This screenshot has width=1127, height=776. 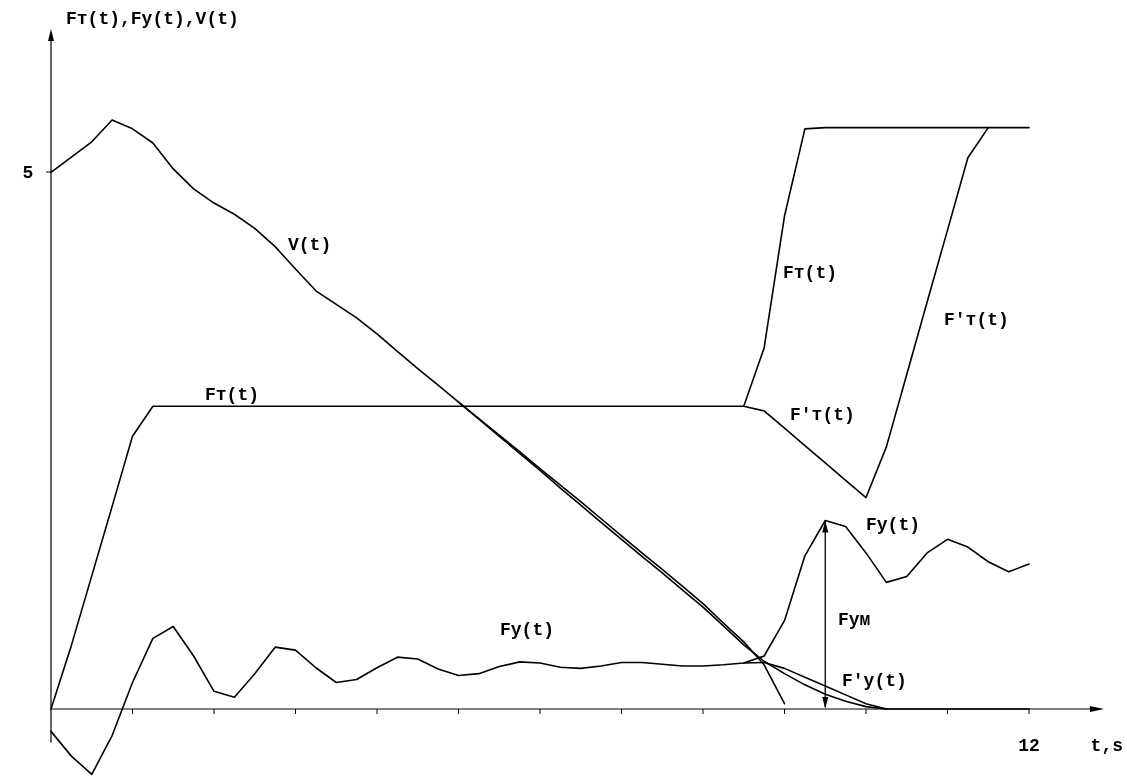 I want to click on series-label: V(t), so click(x=310, y=245).